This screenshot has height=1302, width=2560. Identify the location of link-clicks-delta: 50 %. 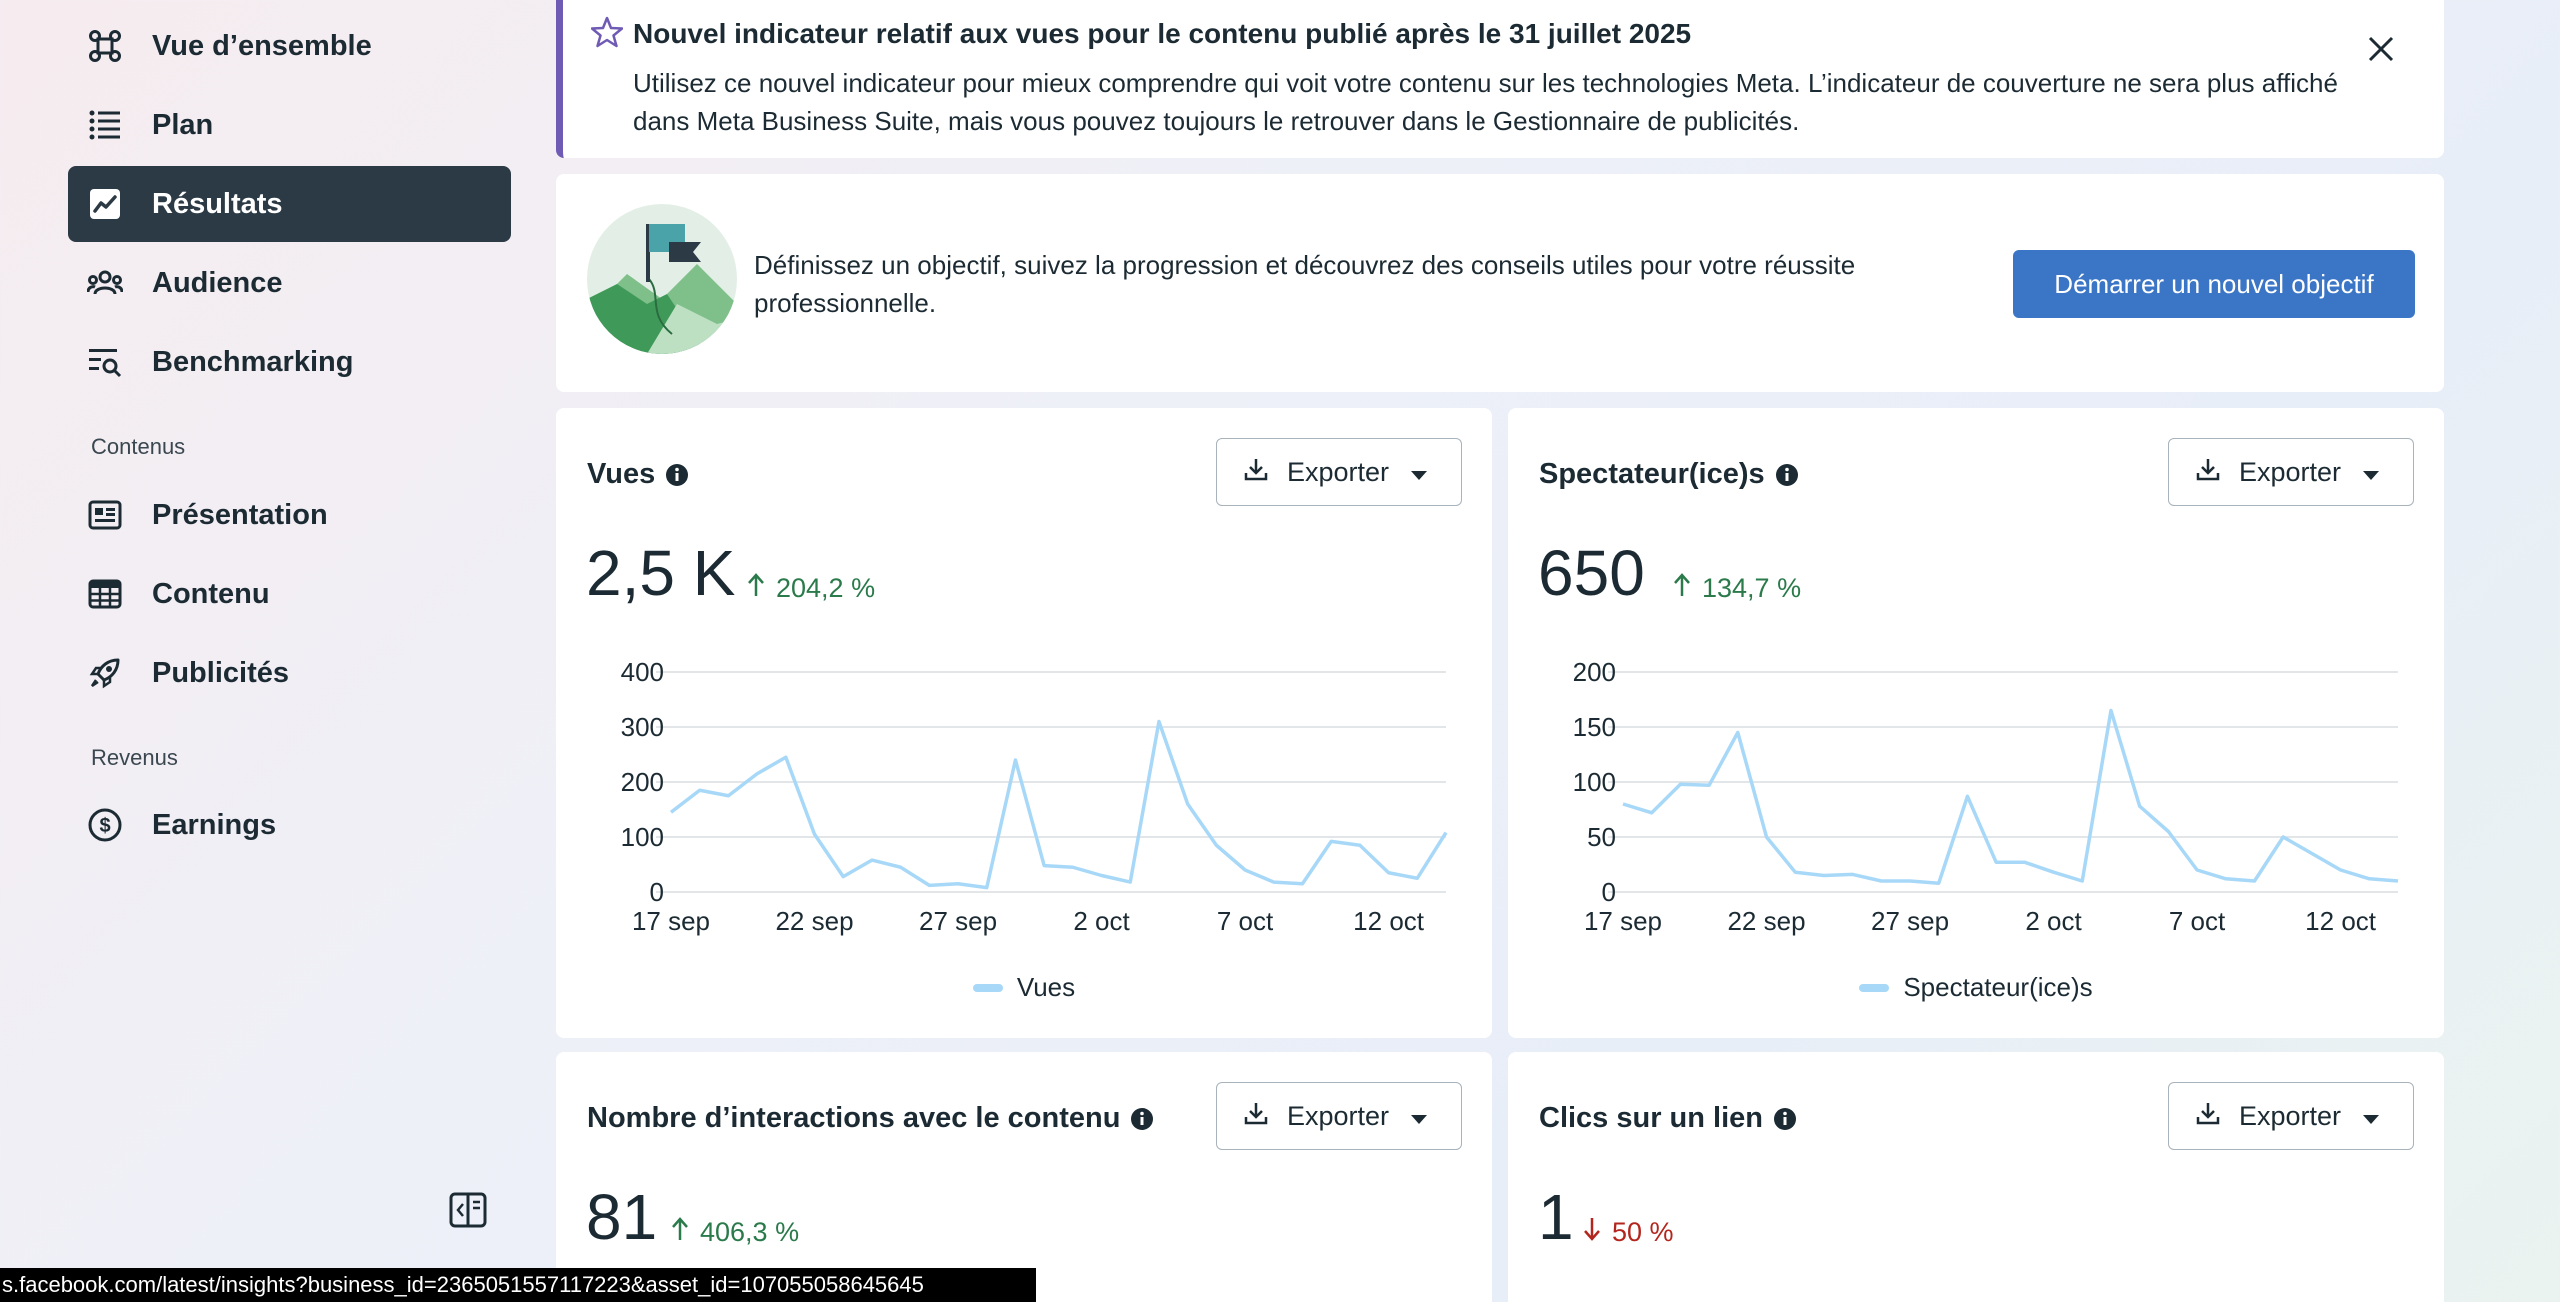
(1628, 1232).